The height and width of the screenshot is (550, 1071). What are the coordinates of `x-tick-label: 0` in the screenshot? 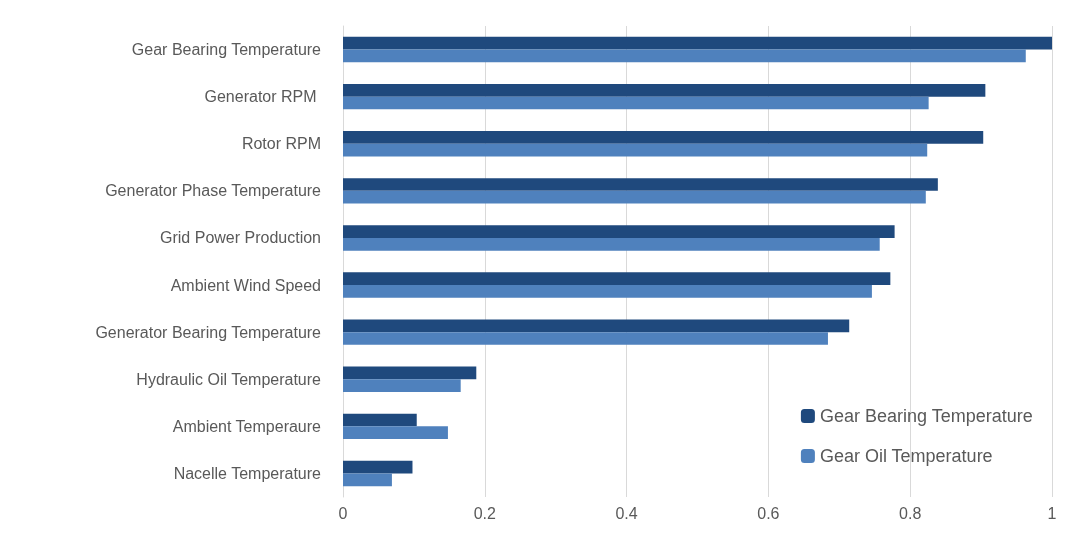 It's located at (343, 513).